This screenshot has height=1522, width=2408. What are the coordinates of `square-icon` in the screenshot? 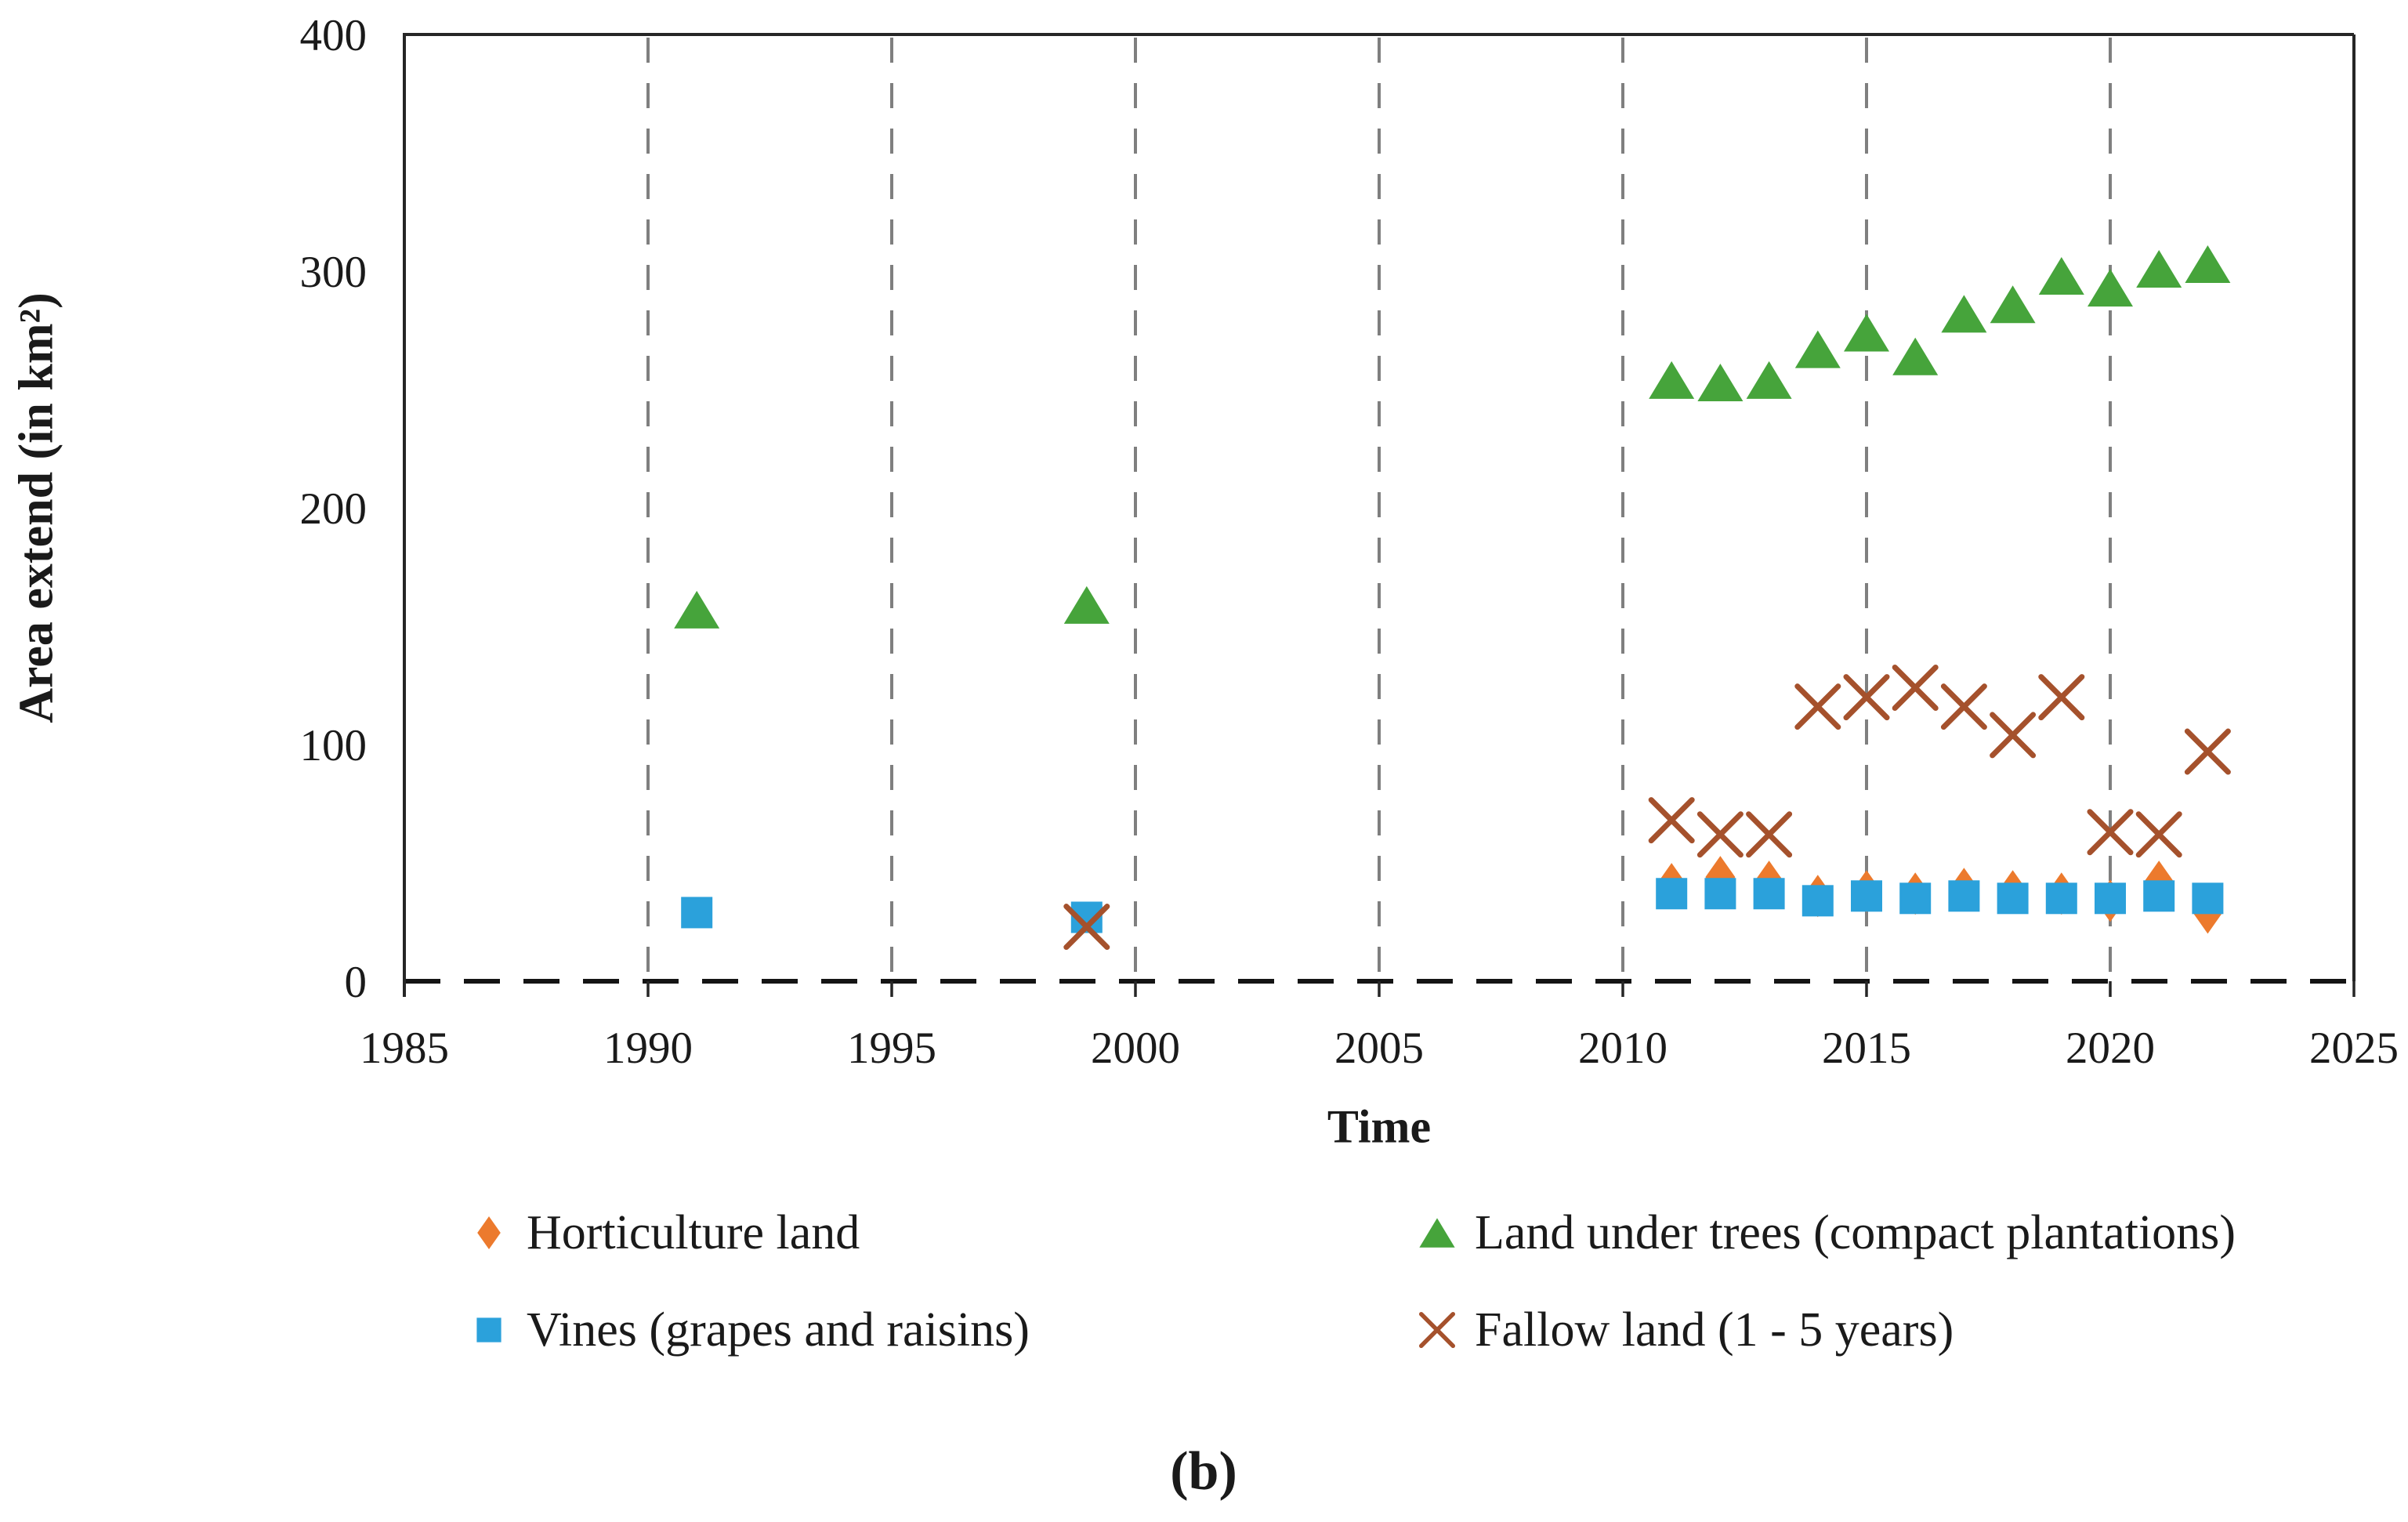 It's located at (489, 1330).